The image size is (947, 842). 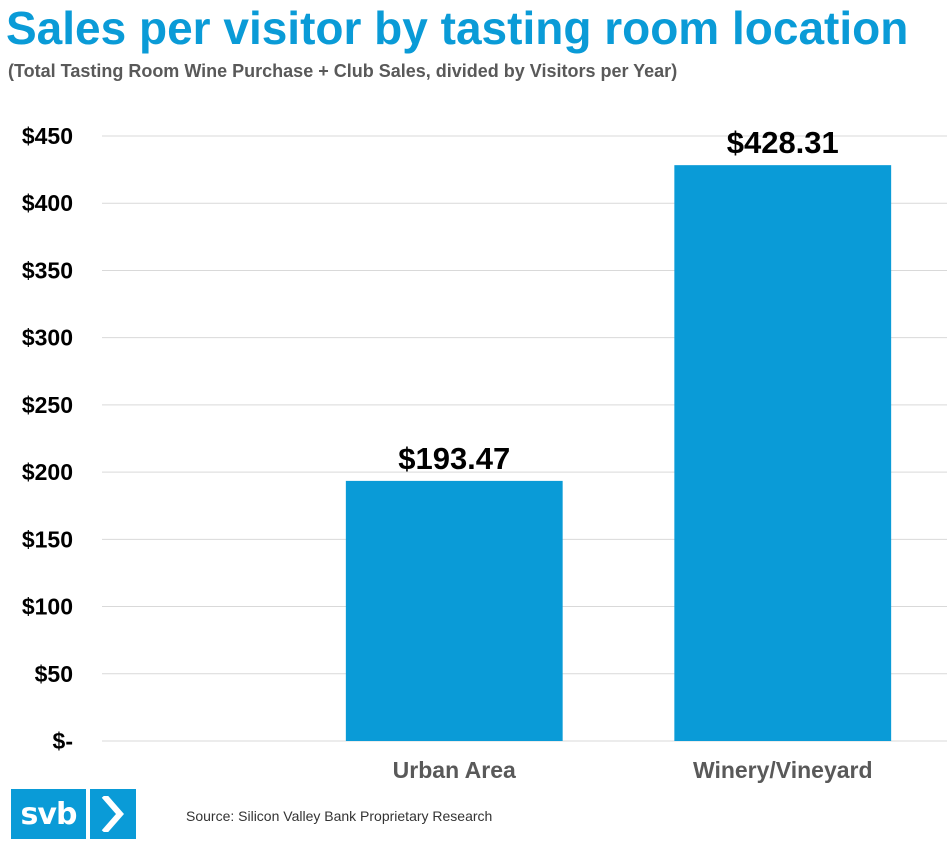 I want to click on y-tick-label: $100, so click(x=47, y=607).